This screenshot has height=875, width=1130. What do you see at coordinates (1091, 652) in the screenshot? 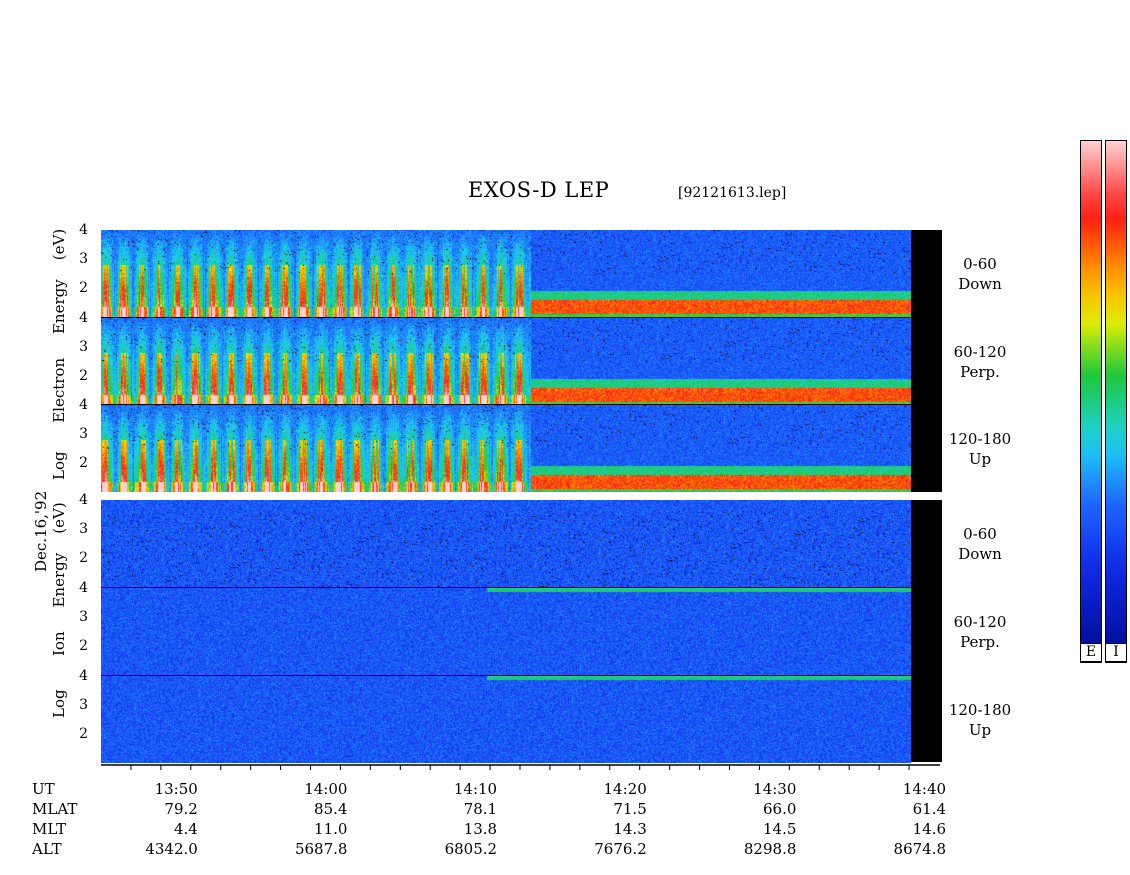
I see `colorbar-electron-label: E` at bounding box center [1091, 652].